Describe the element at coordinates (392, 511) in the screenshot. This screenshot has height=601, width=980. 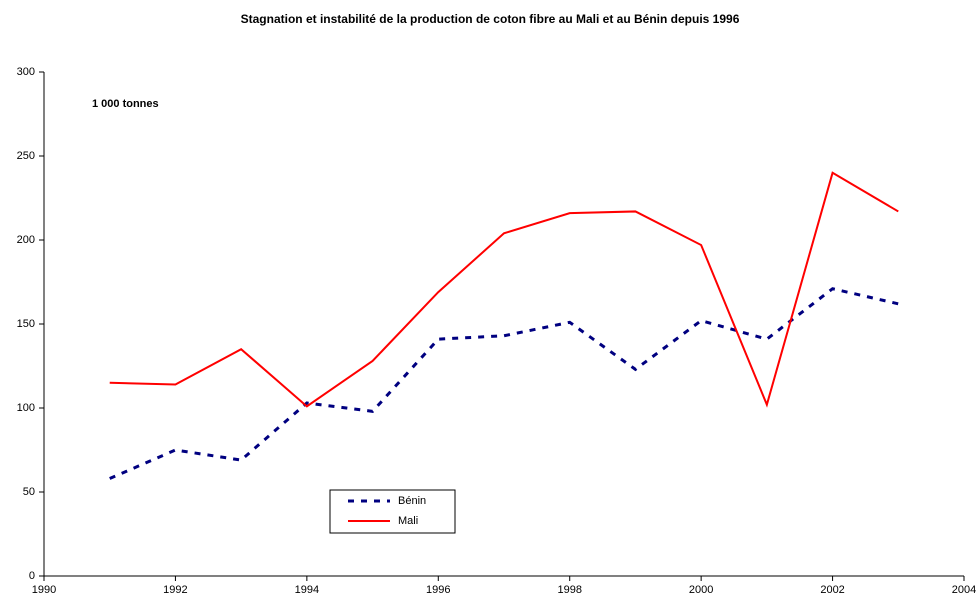
I see `legend-box` at that location.